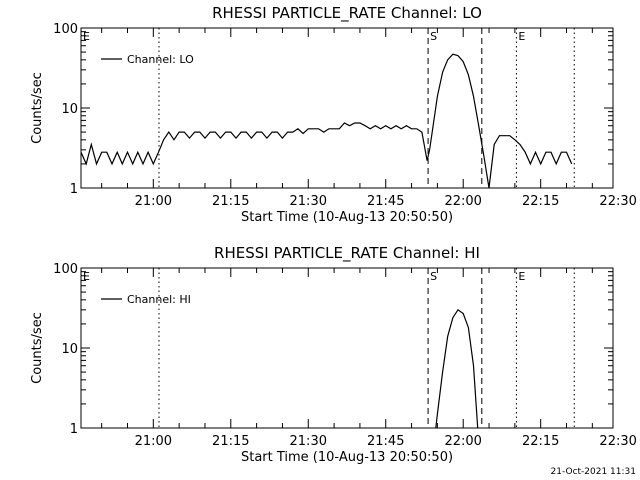 This screenshot has height=480, width=640. What do you see at coordinates (347, 13) in the screenshot?
I see `chart-title: RHESSI PARTICLE_RATE Channel: LO` at bounding box center [347, 13].